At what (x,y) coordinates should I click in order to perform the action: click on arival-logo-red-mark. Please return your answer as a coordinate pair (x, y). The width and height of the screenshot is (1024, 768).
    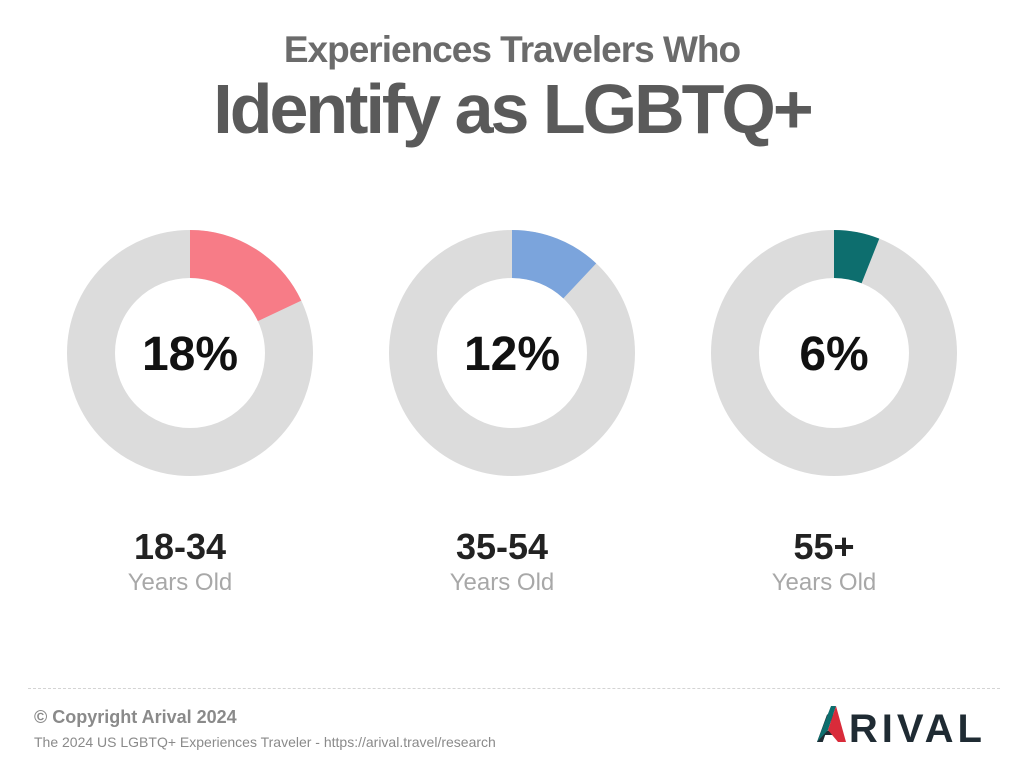
    Looking at the image, I should click on (837, 724).